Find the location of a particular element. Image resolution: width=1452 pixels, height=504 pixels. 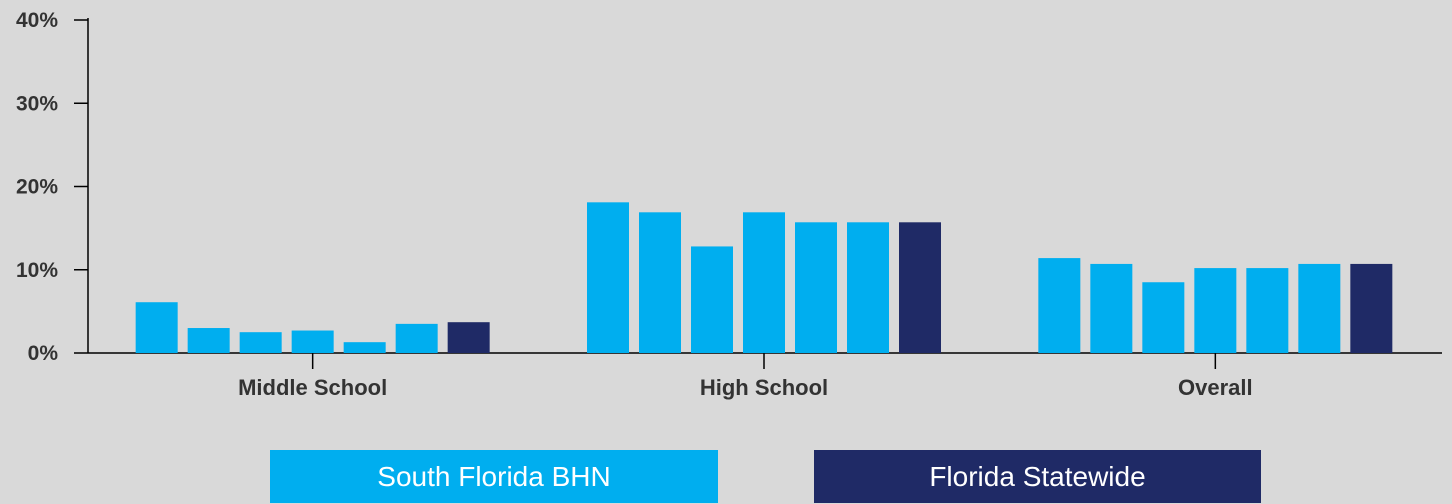

legend-label-south-florida-bhn: South Florida BHN is located at coordinates (494, 476).